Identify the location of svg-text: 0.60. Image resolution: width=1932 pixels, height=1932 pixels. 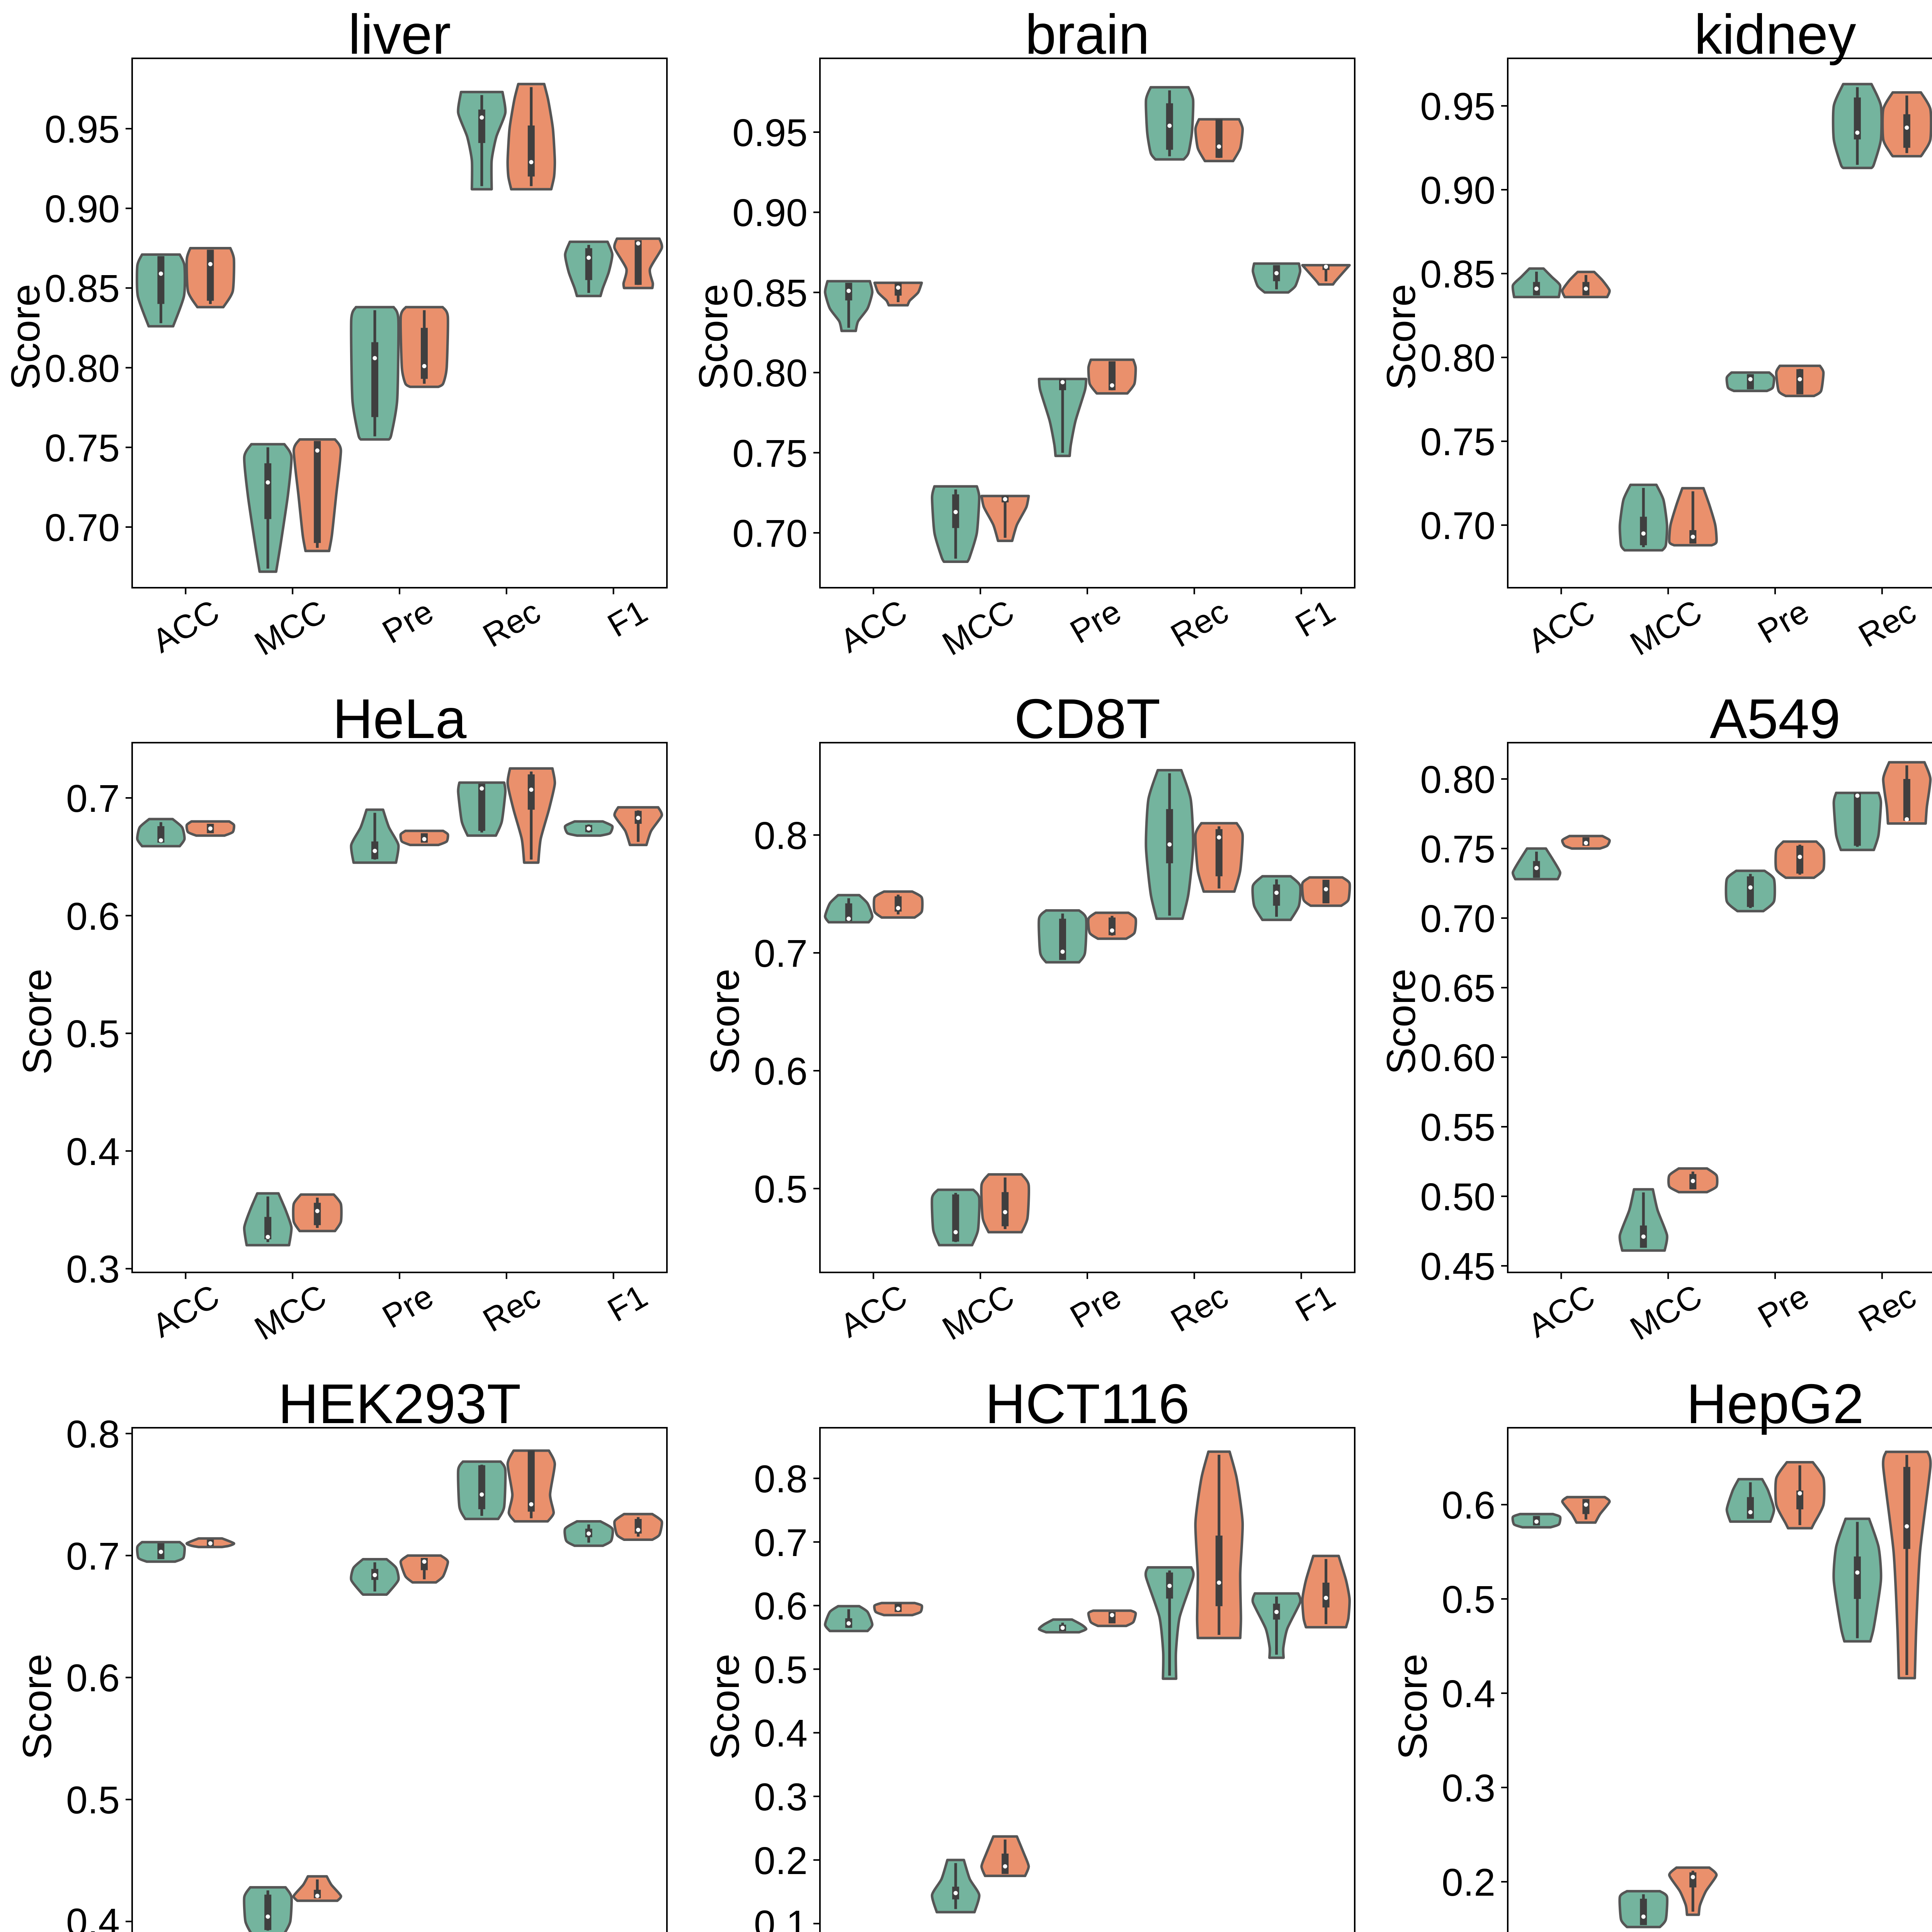
(1458, 1058).